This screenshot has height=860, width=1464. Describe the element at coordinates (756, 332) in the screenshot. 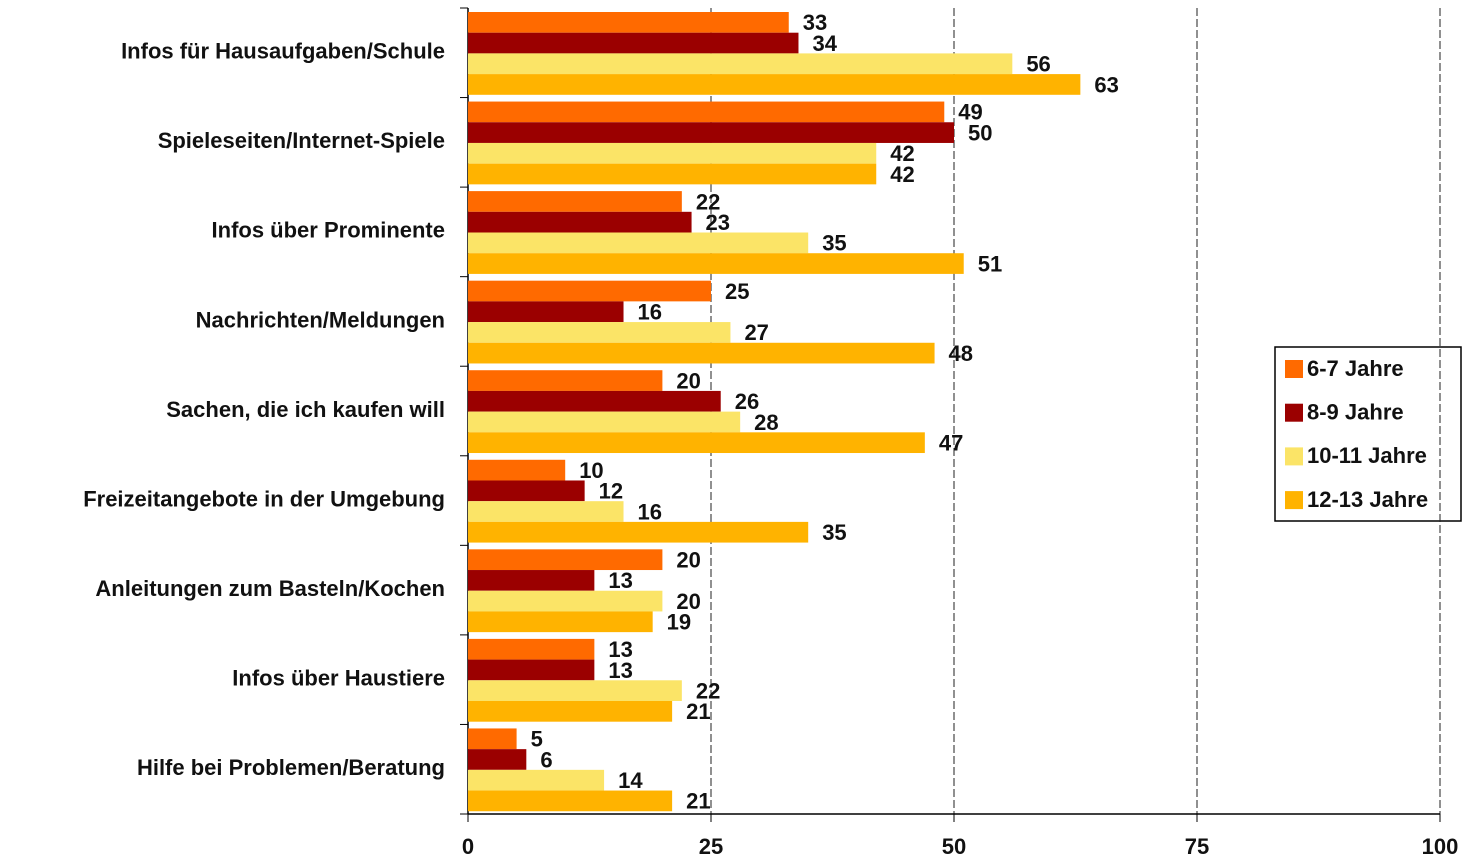

I see `value-label: 27` at that location.